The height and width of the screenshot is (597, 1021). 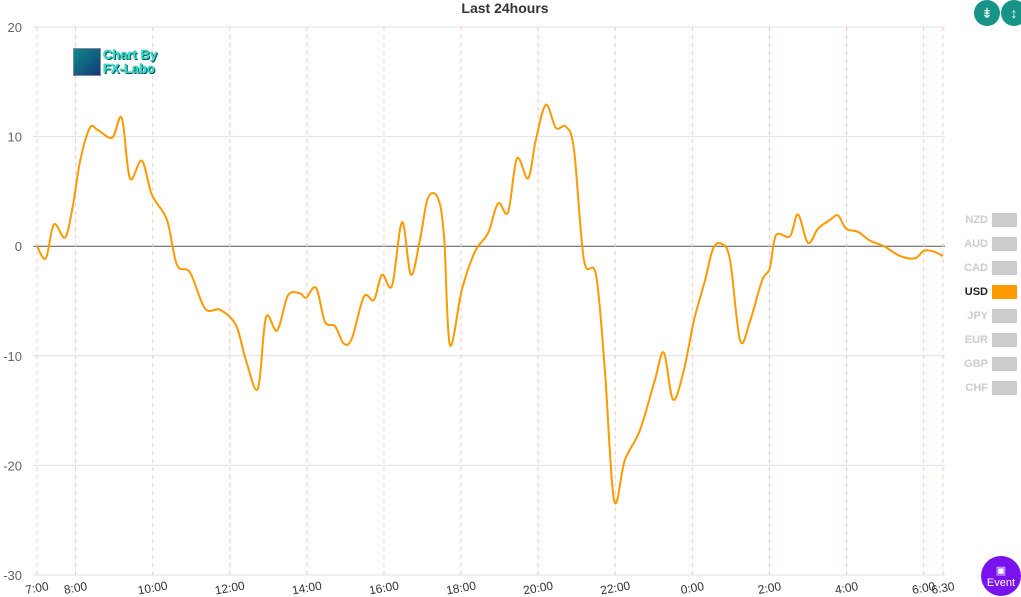 I want to click on legend: NZD AUD CAD USD JPY EUR GBP CHF, so click(x=983, y=304).